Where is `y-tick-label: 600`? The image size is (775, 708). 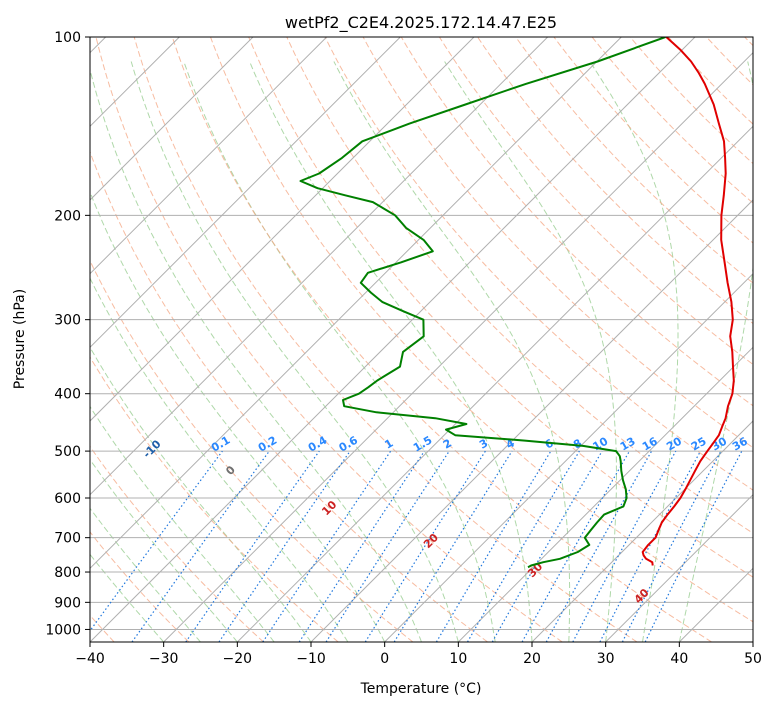 y-tick-label: 600 is located at coordinates (67, 499).